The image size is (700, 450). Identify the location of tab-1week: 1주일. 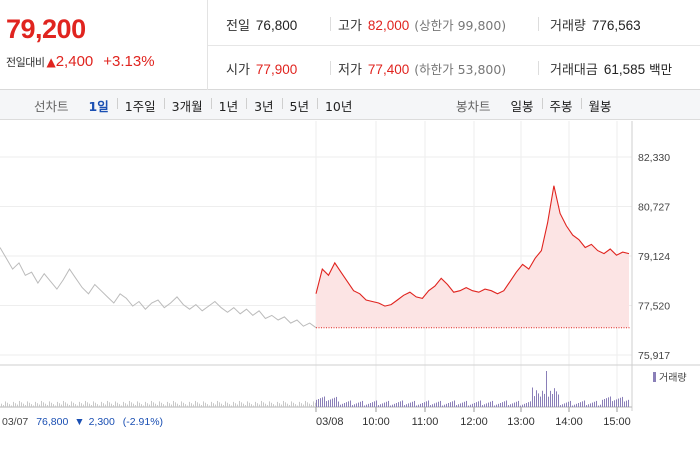
(140, 105).